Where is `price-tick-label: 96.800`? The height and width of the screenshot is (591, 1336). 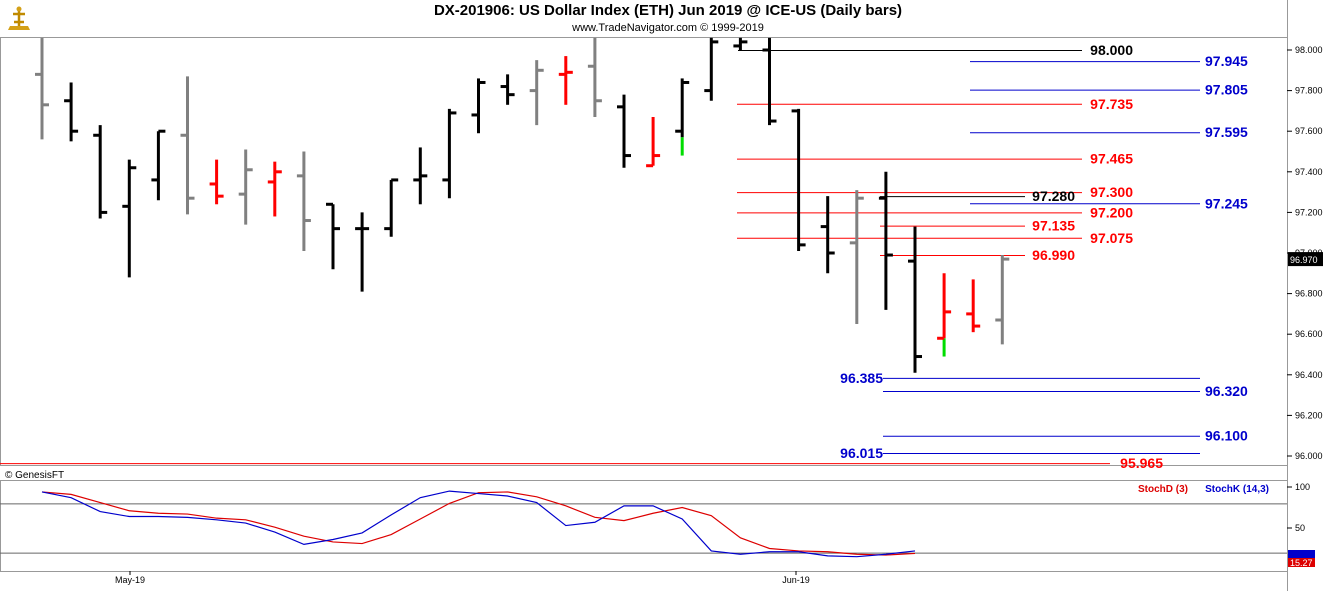
price-tick-label: 96.800 is located at coordinates (1309, 294).